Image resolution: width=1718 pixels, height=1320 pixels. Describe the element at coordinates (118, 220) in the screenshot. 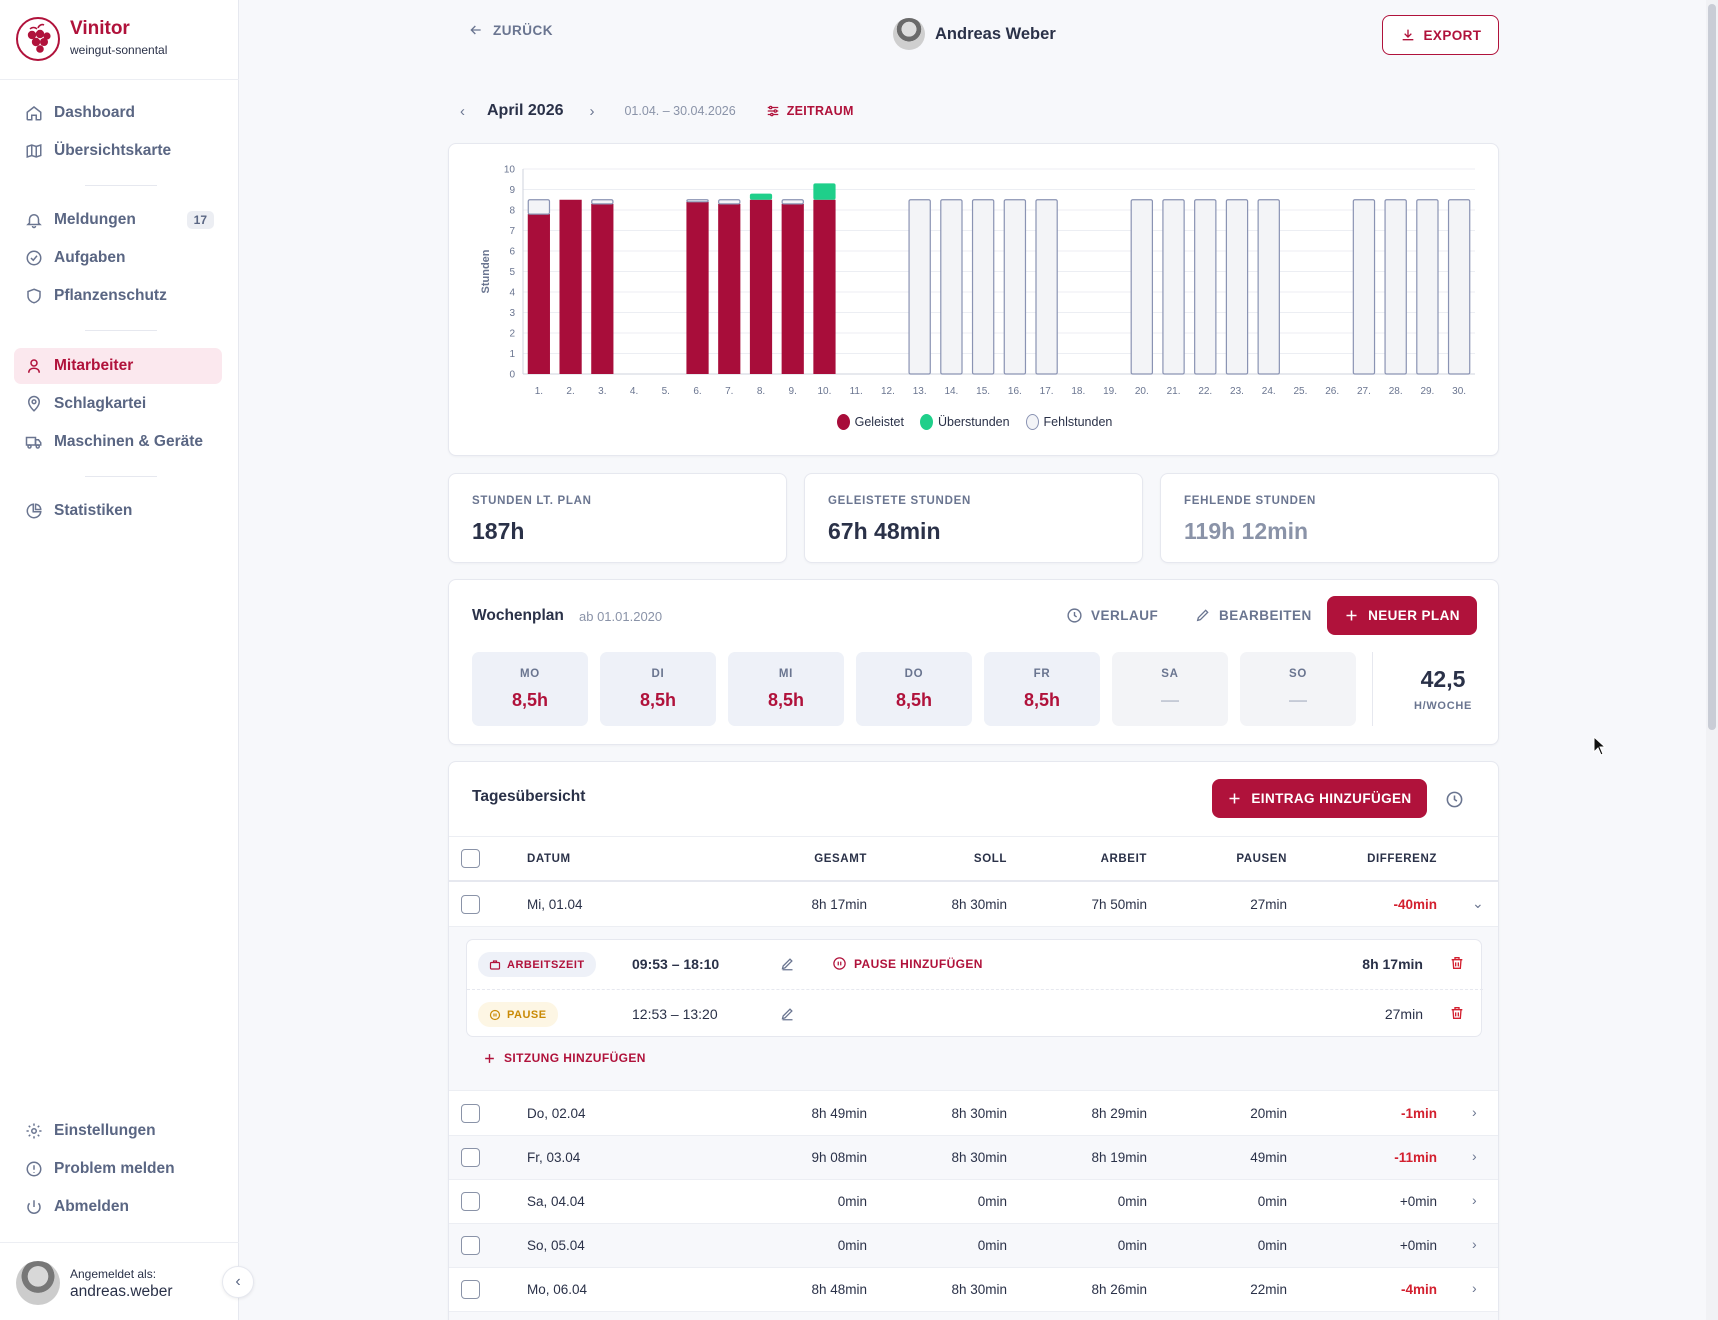

I see `sidebar-item-meldungen: Meldungen 17` at that location.